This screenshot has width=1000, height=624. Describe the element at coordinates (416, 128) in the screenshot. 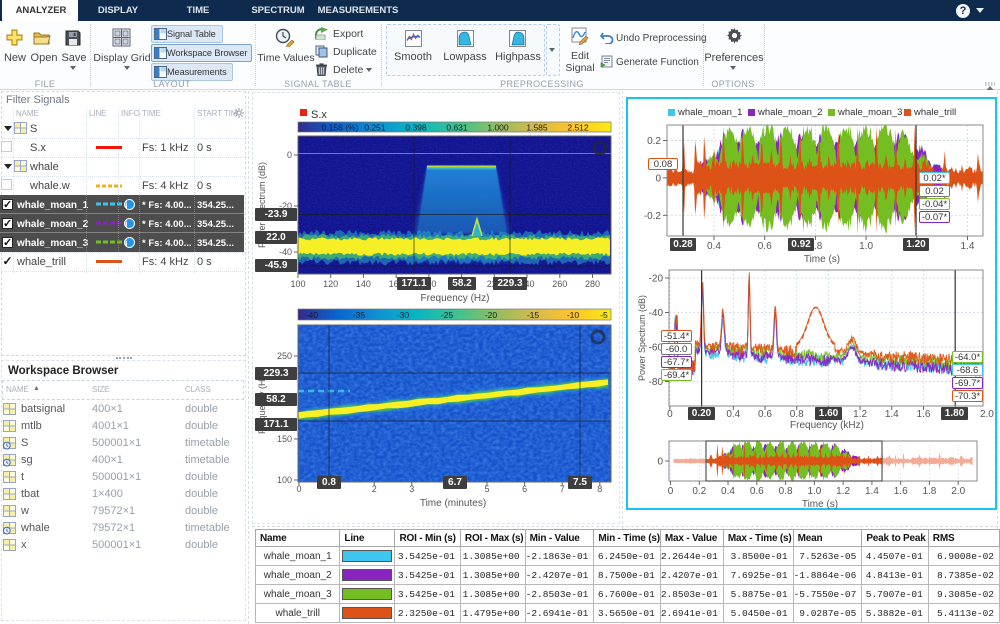

I see `svg-text: 0.398` at that location.